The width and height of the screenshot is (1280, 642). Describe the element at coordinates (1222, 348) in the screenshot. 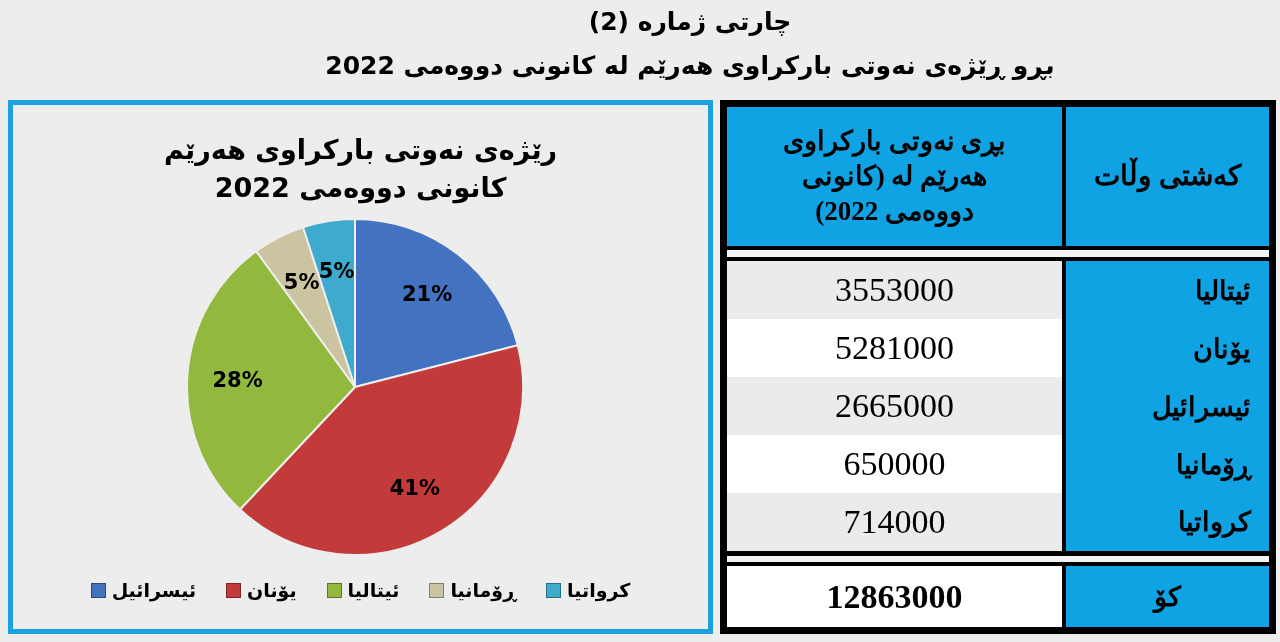

I see `category-label: یۆنان` at that location.